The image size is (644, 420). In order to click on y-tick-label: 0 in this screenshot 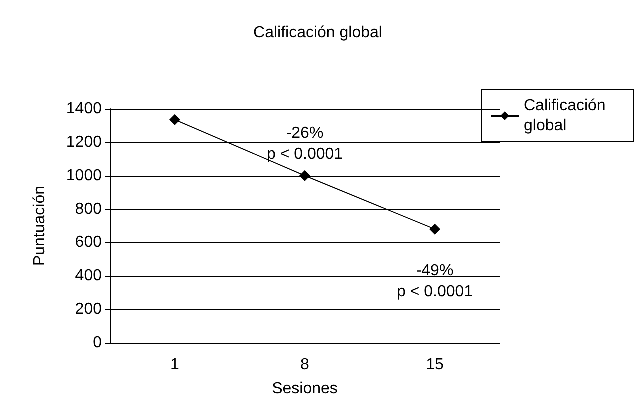, I will do `click(97, 343)`.